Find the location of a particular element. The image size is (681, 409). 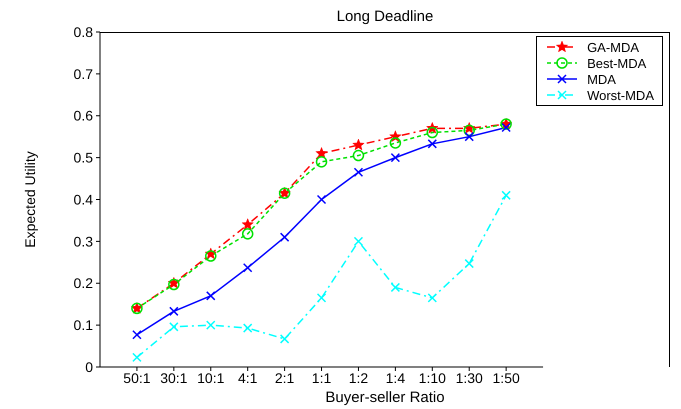

y-tick-label: 0.8 is located at coordinates (84, 32).